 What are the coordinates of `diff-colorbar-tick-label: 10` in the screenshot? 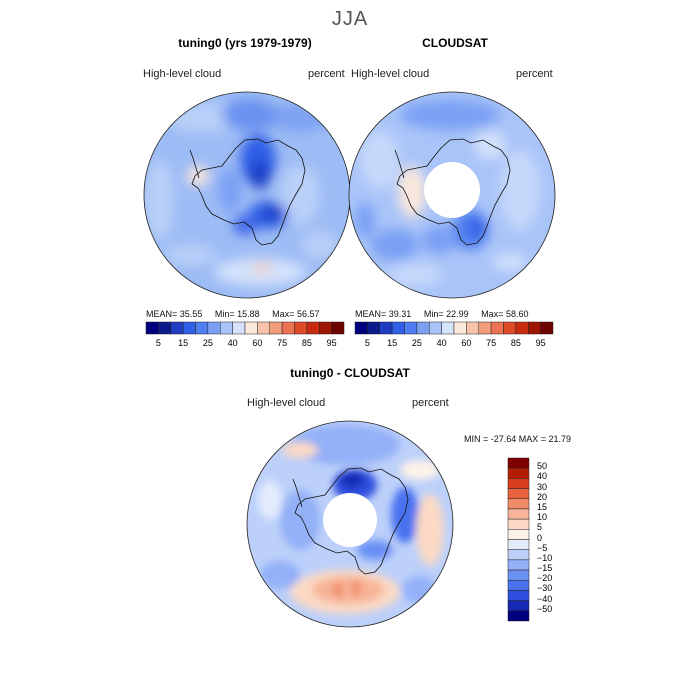 It's located at (542, 517).